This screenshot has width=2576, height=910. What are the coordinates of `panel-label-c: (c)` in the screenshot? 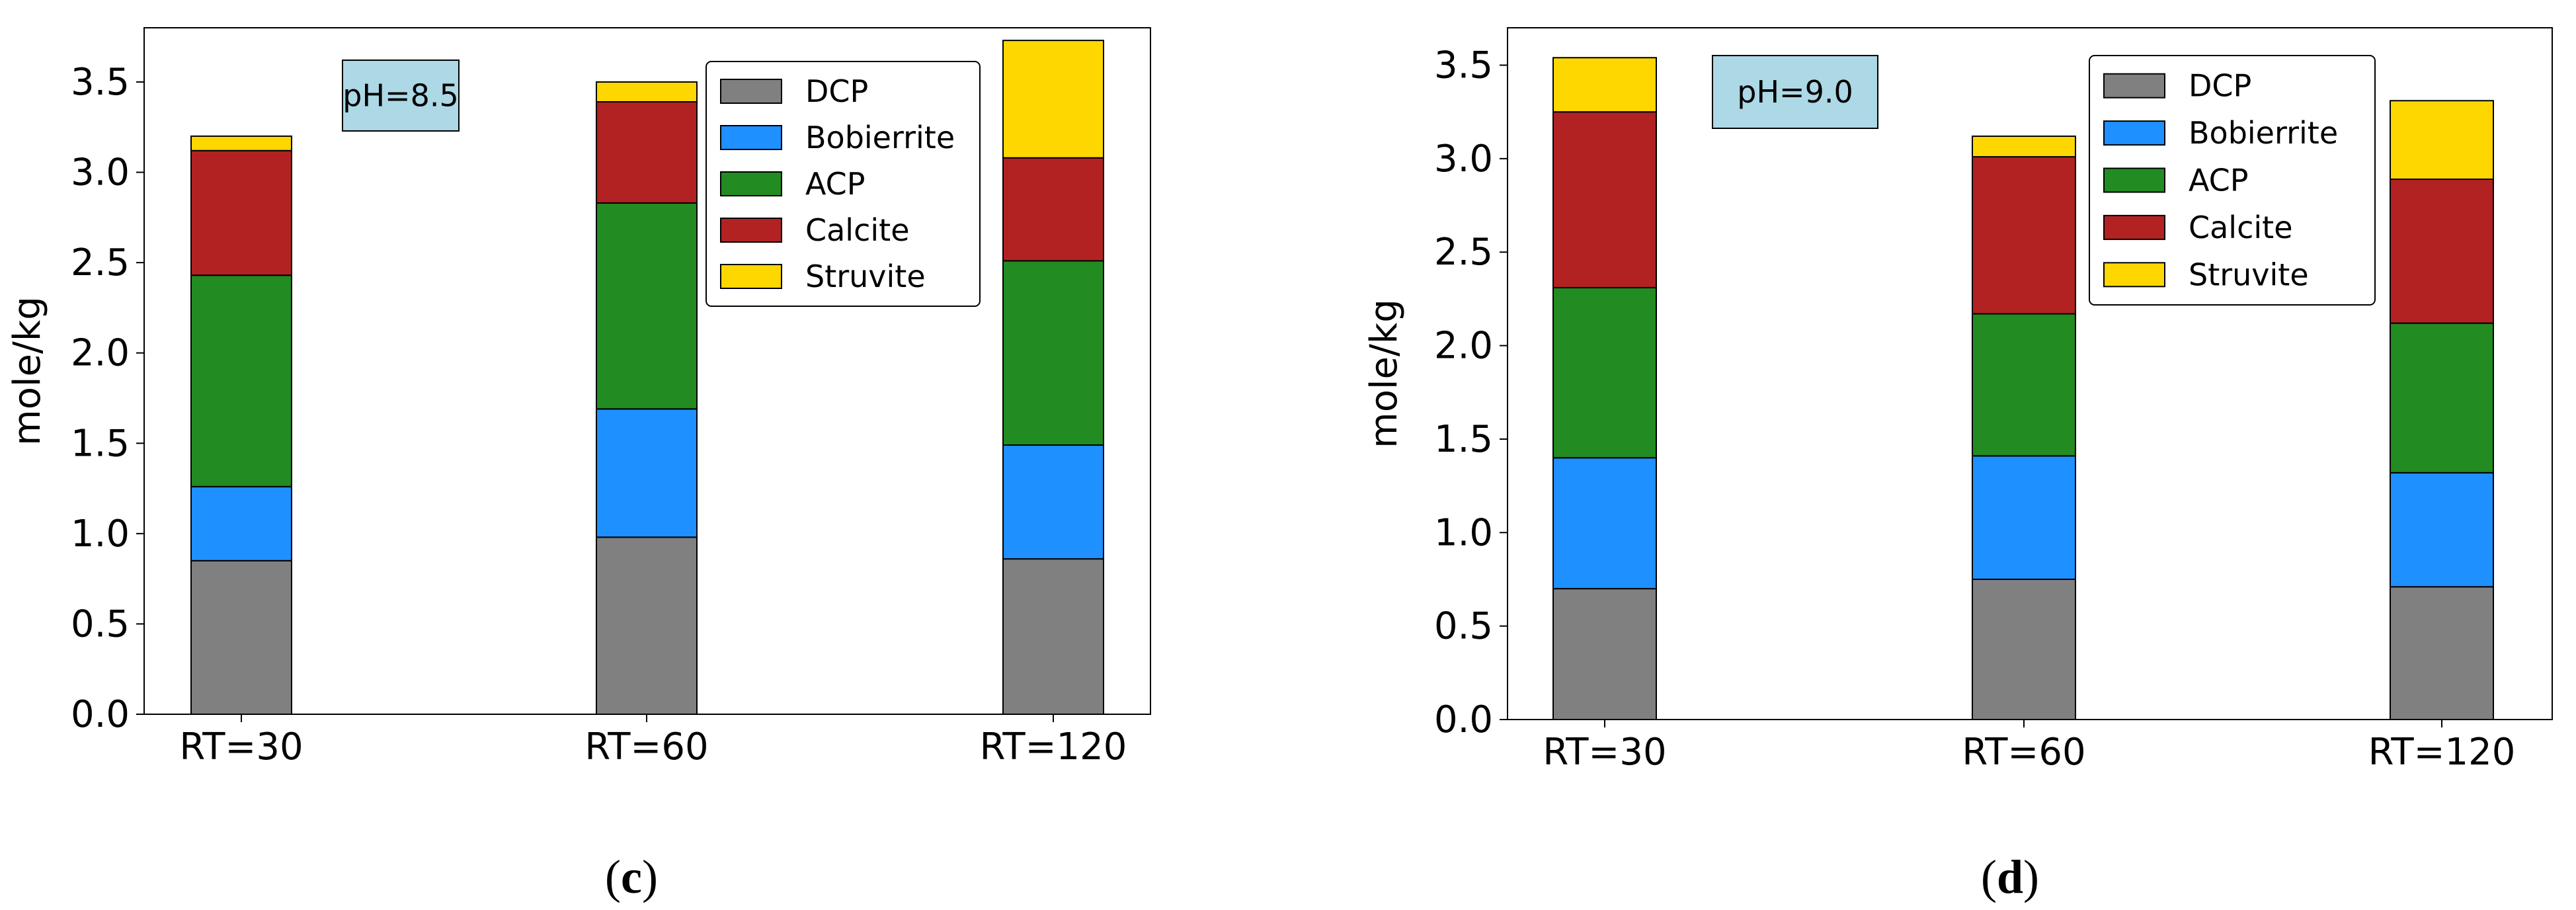 It's located at (631, 876).